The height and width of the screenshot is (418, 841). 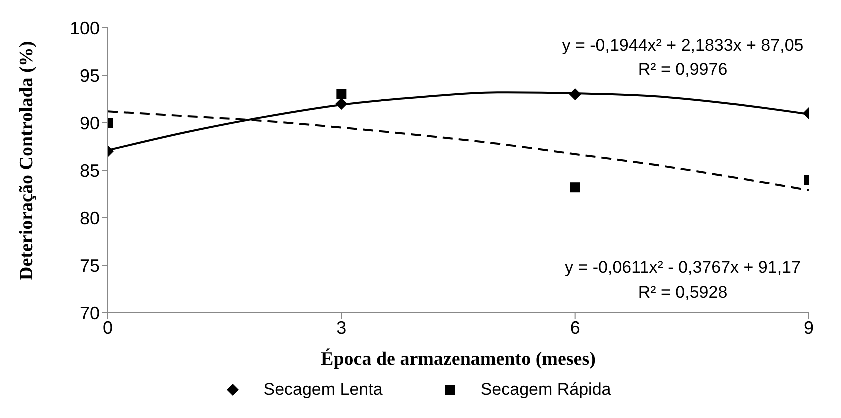 I want to click on y-tick-label: 85, so click(x=90, y=170).